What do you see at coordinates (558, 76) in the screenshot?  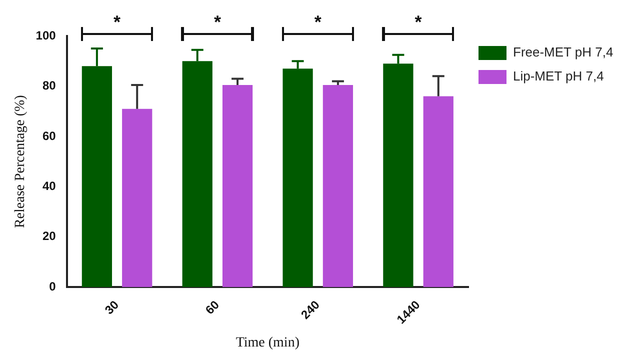 I see `legend-label: Lip-MET pH 7,4` at bounding box center [558, 76].